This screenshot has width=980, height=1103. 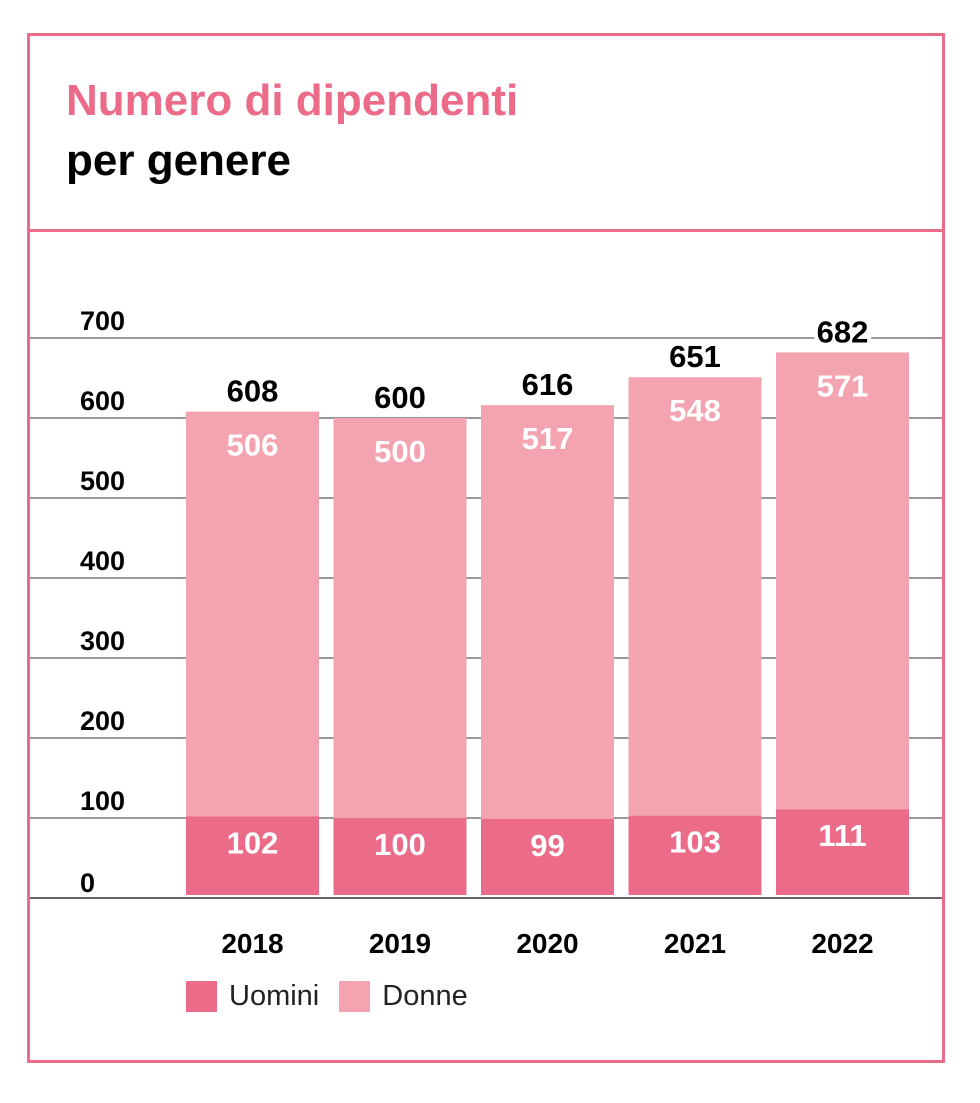 I want to click on chart-title: Numero di dipendenti, so click(x=292, y=100).